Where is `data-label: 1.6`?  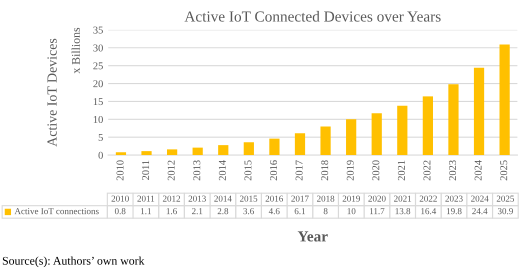
data-label: 1.6 is located at coordinates (171, 211).